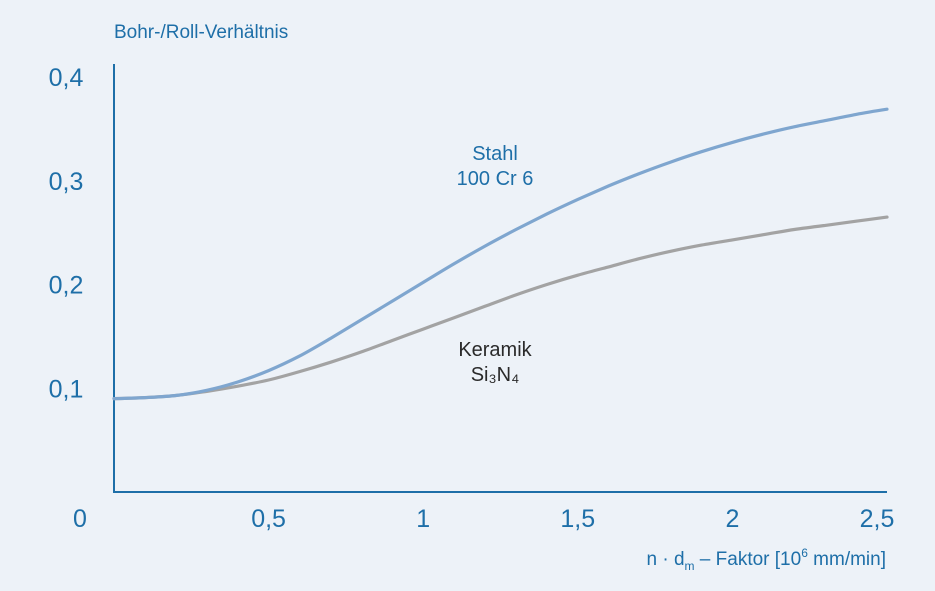 The image size is (935, 591). I want to click on series-label-ceramic: Keramik, so click(495, 350).